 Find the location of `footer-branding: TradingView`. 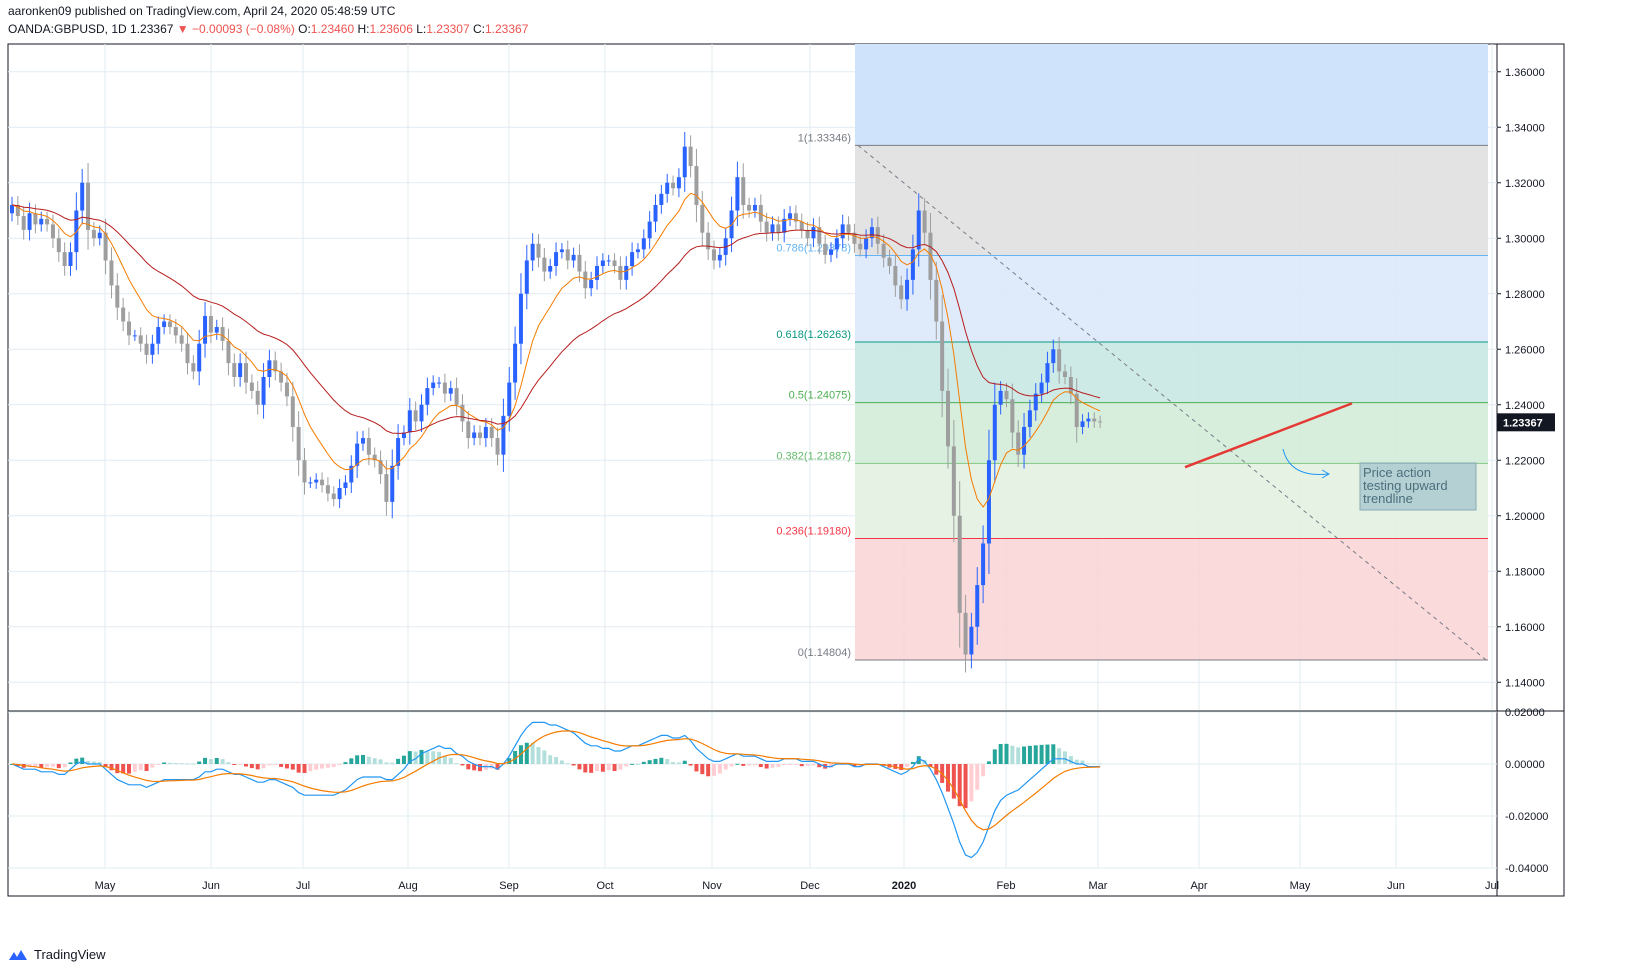

footer-branding: TradingView is located at coordinates (57, 954).